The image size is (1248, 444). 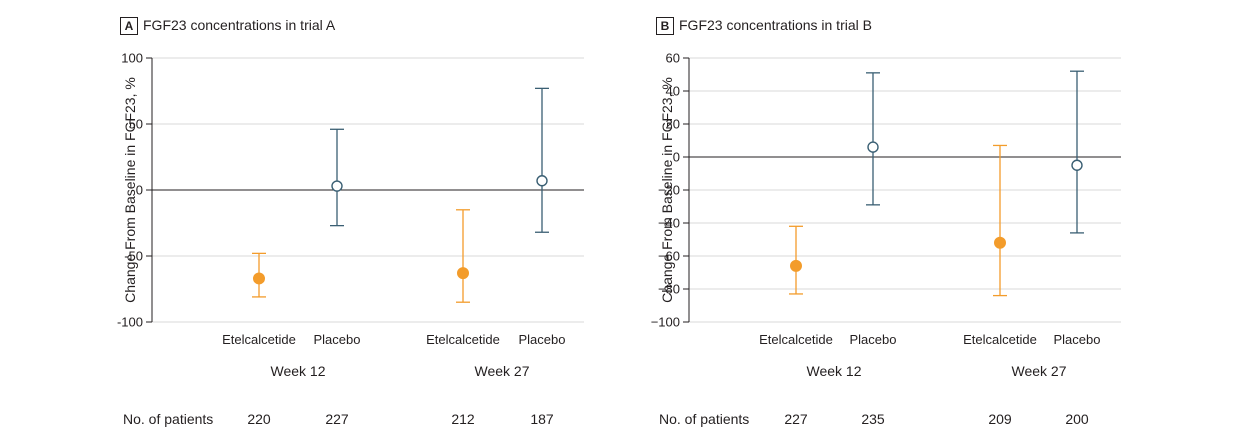 I want to click on panel-letter: A, so click(x=129, y=26).